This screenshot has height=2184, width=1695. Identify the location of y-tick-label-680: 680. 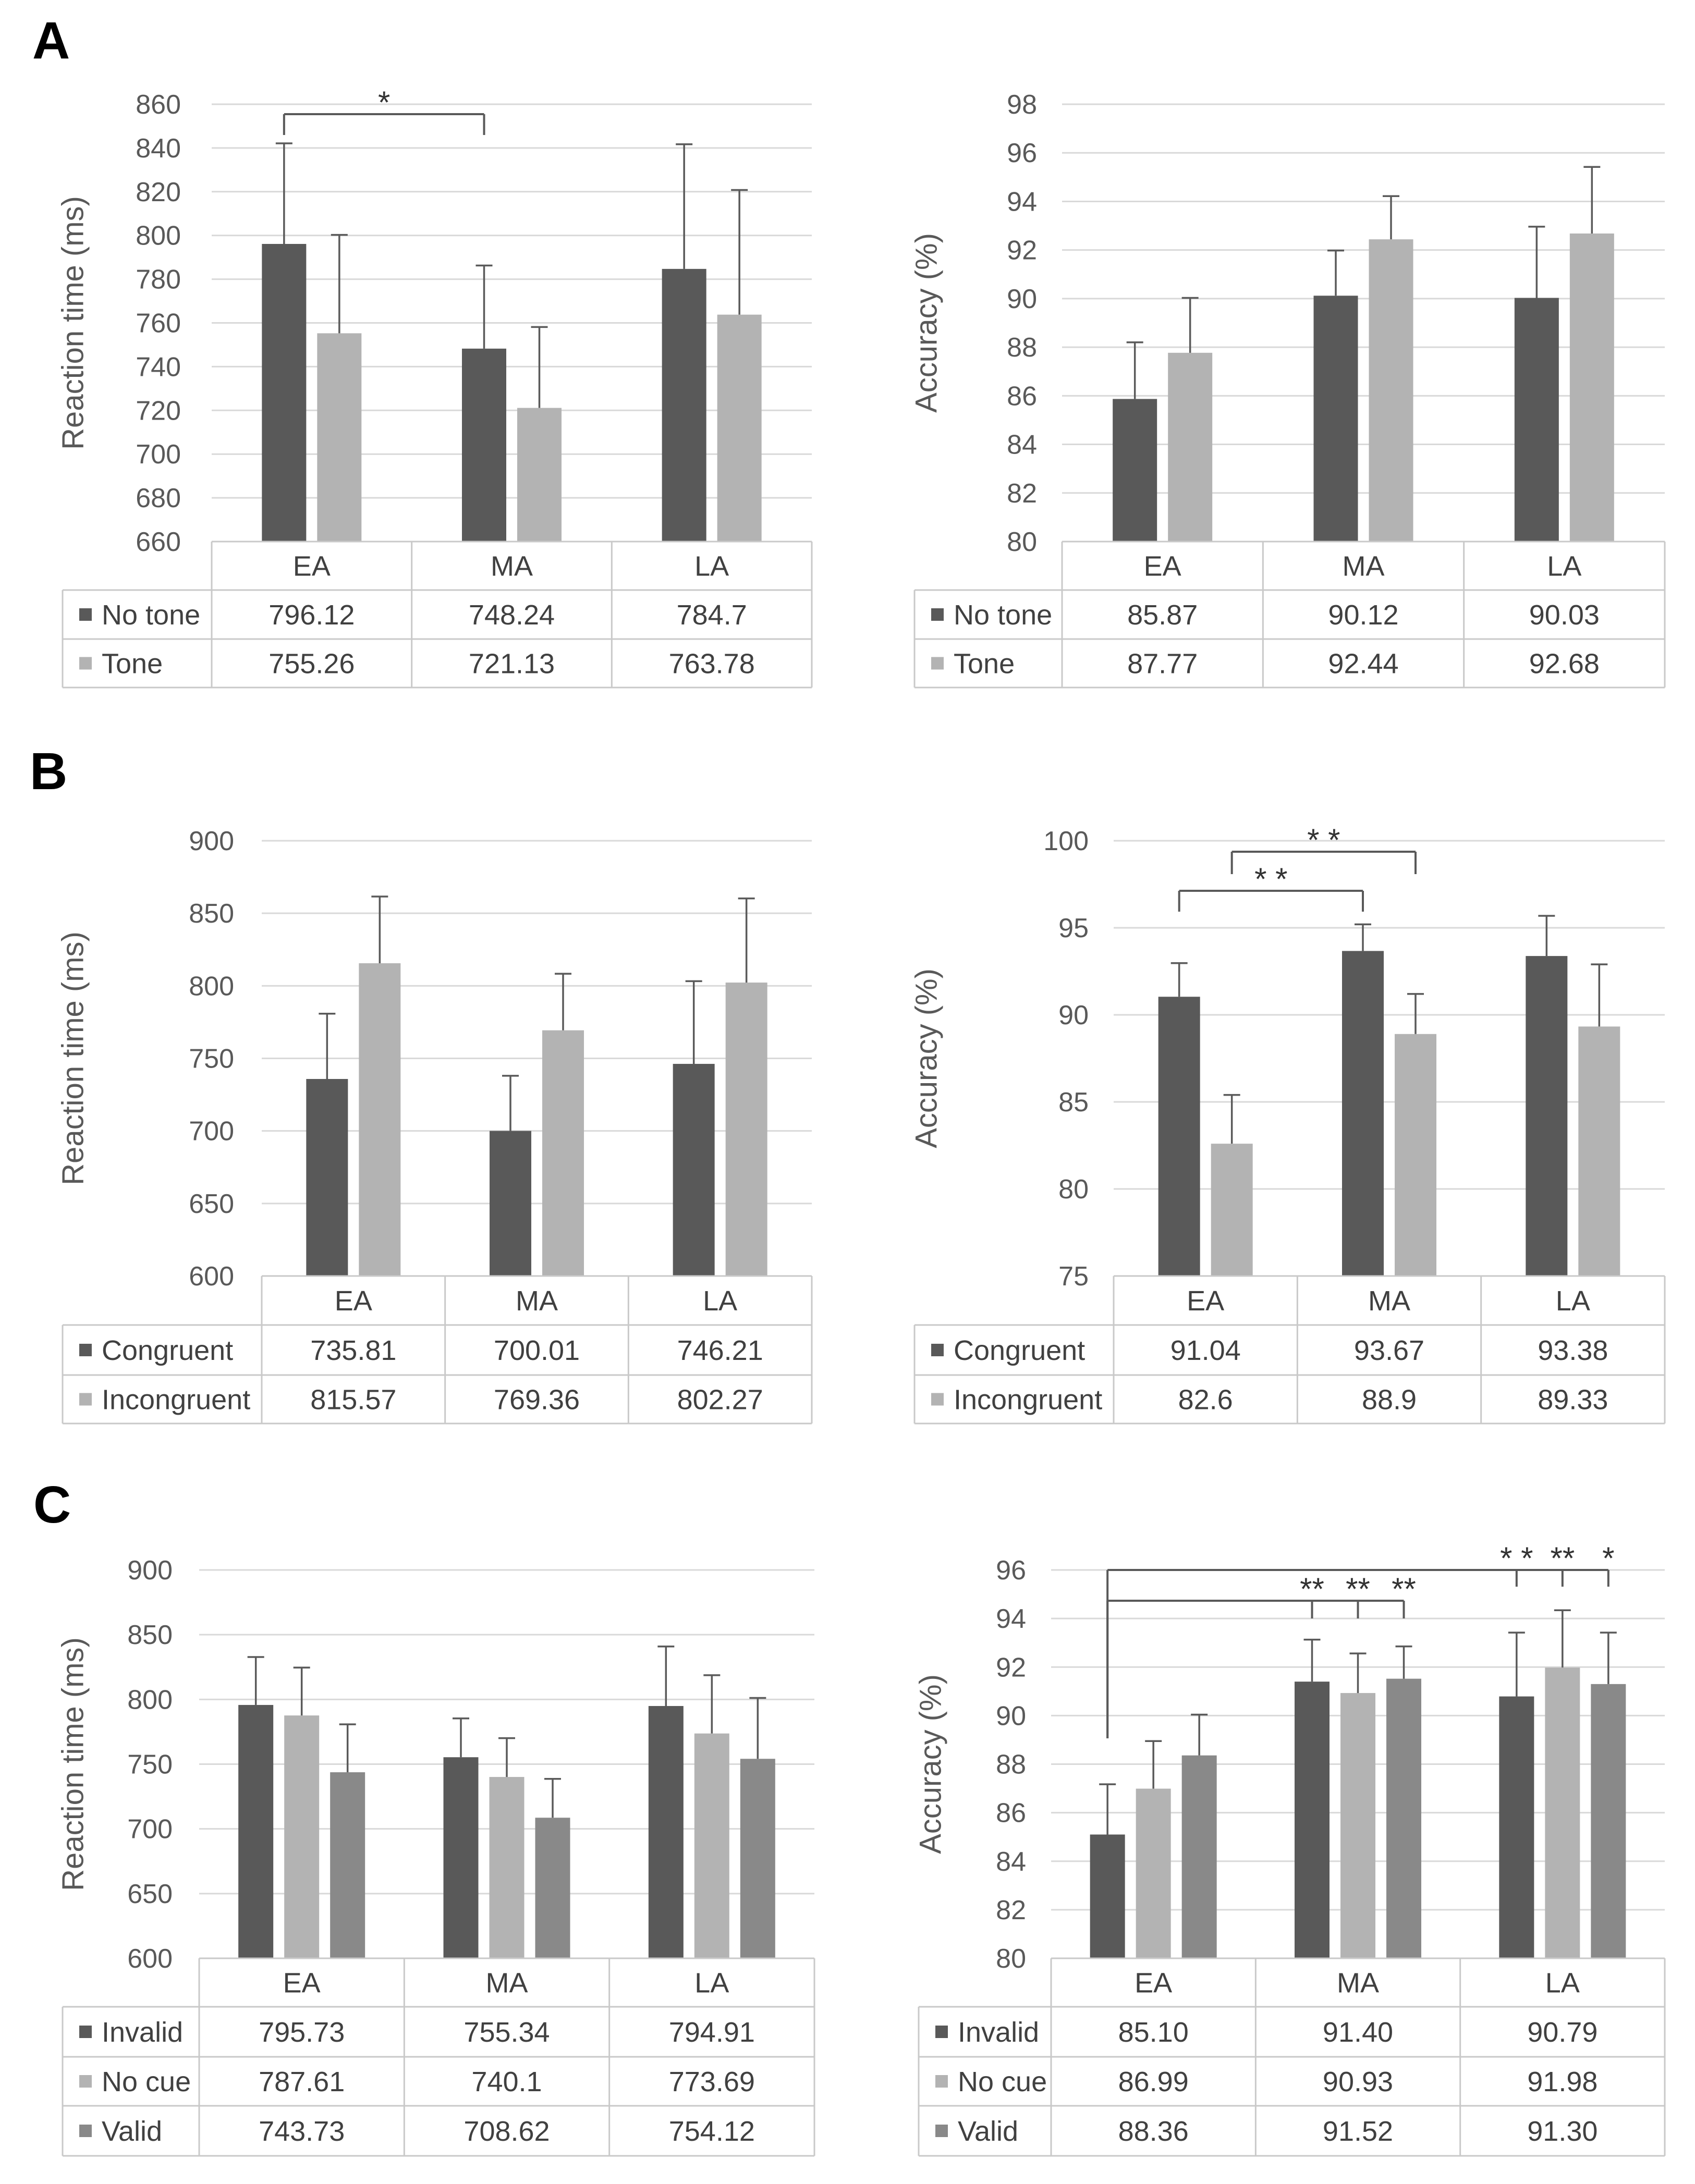
(158, 498).